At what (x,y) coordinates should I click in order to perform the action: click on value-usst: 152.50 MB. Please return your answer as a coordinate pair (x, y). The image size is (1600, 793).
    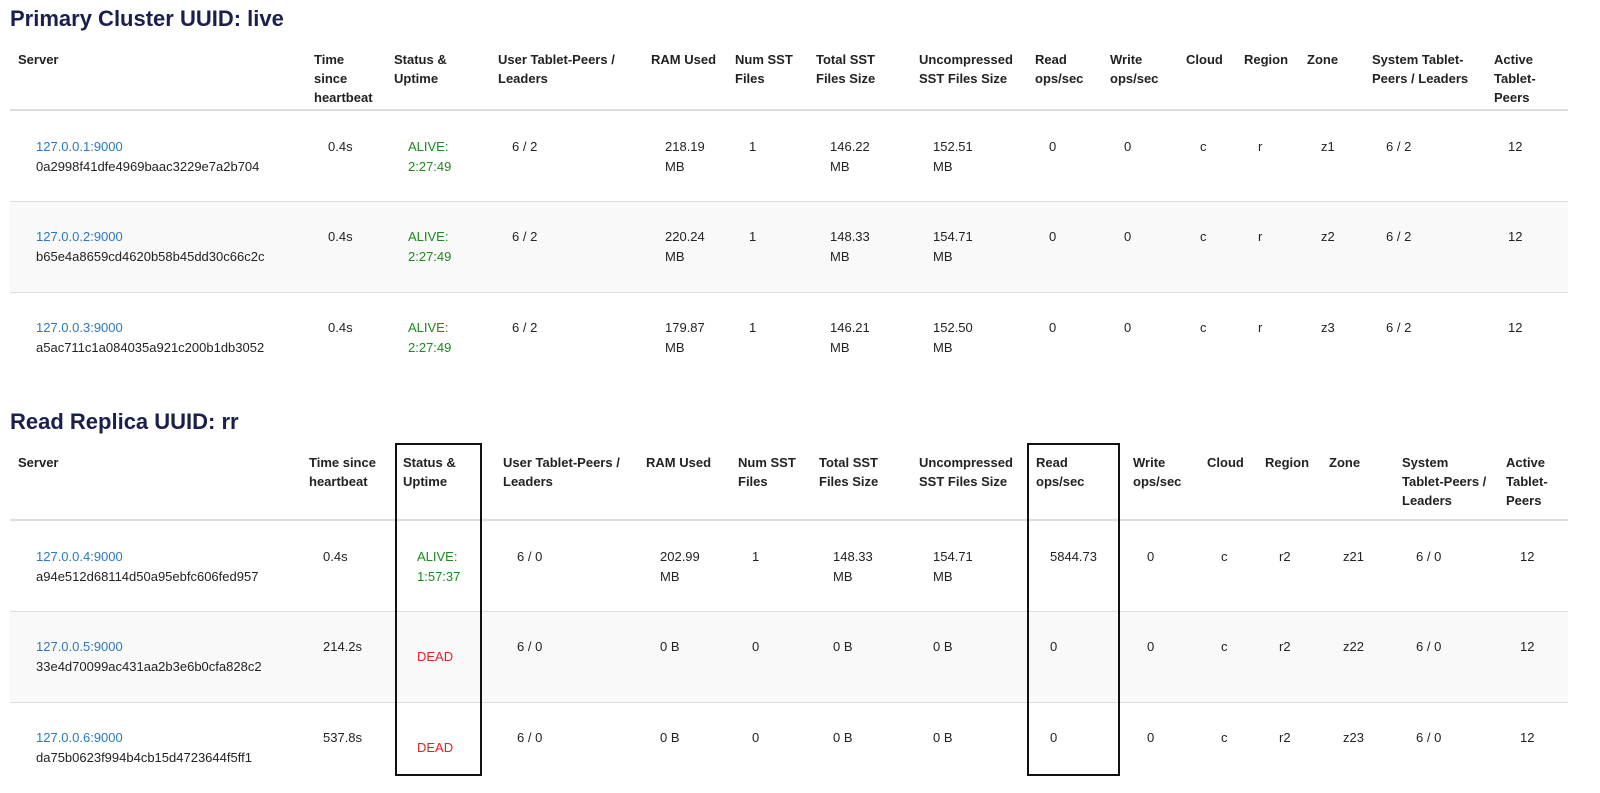
    Looking at the image, I should click on (953, 337).